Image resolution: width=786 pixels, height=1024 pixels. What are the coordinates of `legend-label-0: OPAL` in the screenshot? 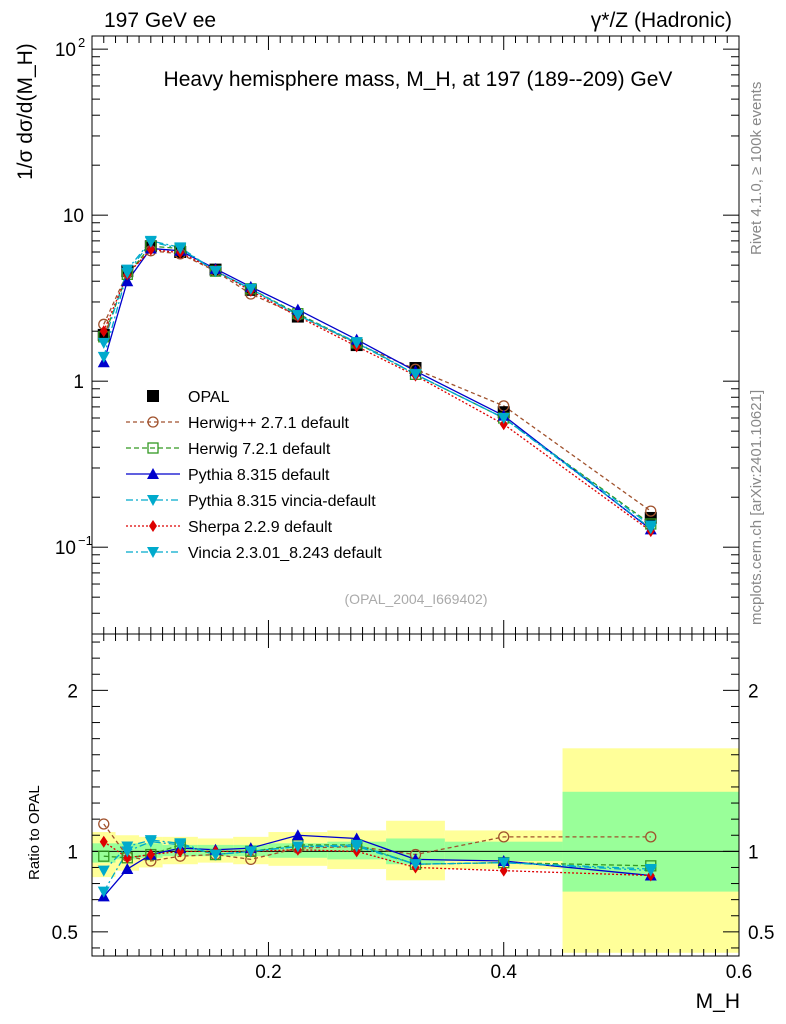 It's located at (209, 397).